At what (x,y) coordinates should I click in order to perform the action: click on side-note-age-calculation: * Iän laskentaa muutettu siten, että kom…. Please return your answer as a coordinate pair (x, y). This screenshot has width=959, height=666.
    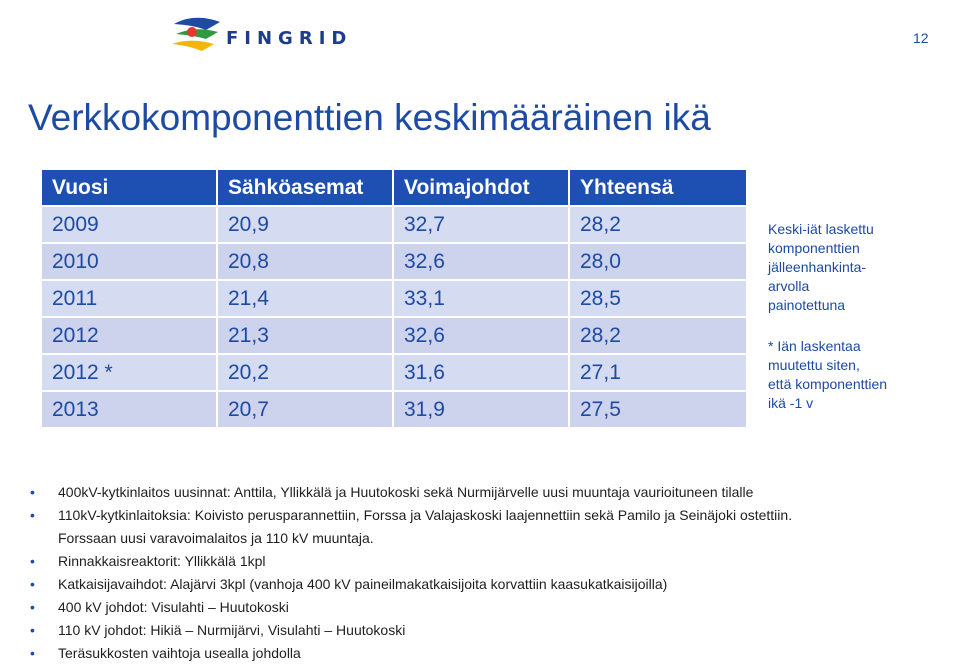
    Looking at the image, I should click on (843, 375).